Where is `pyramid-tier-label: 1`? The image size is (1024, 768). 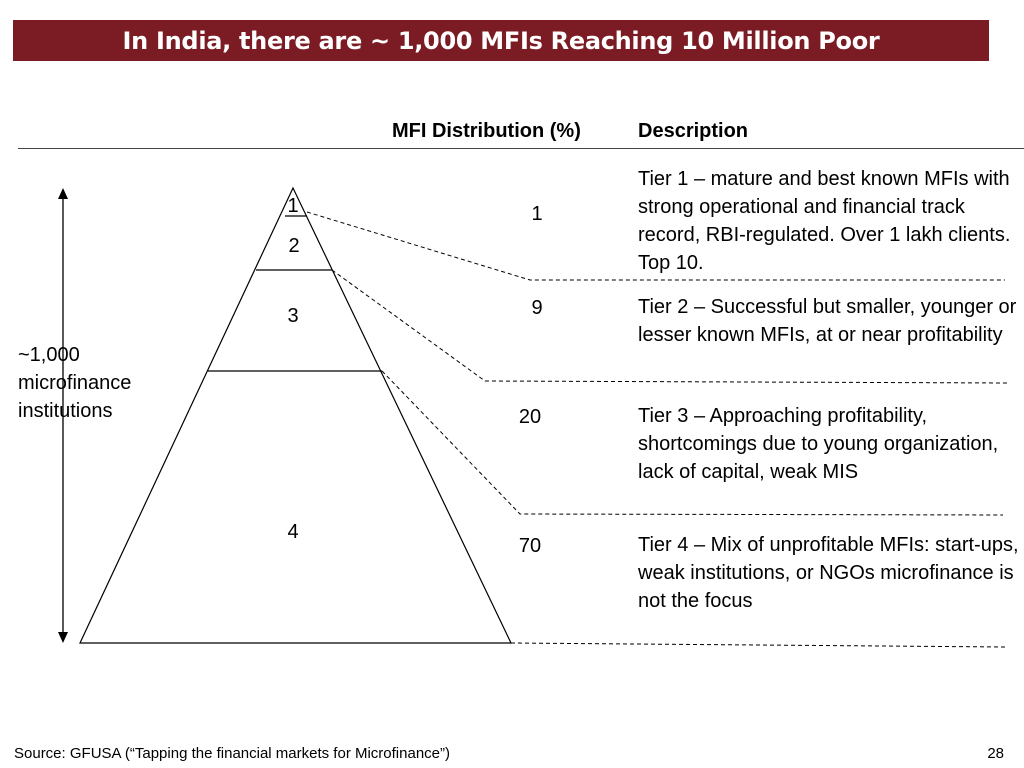 pyramid-tier-label: 1 is located at coordinates (292, 206).